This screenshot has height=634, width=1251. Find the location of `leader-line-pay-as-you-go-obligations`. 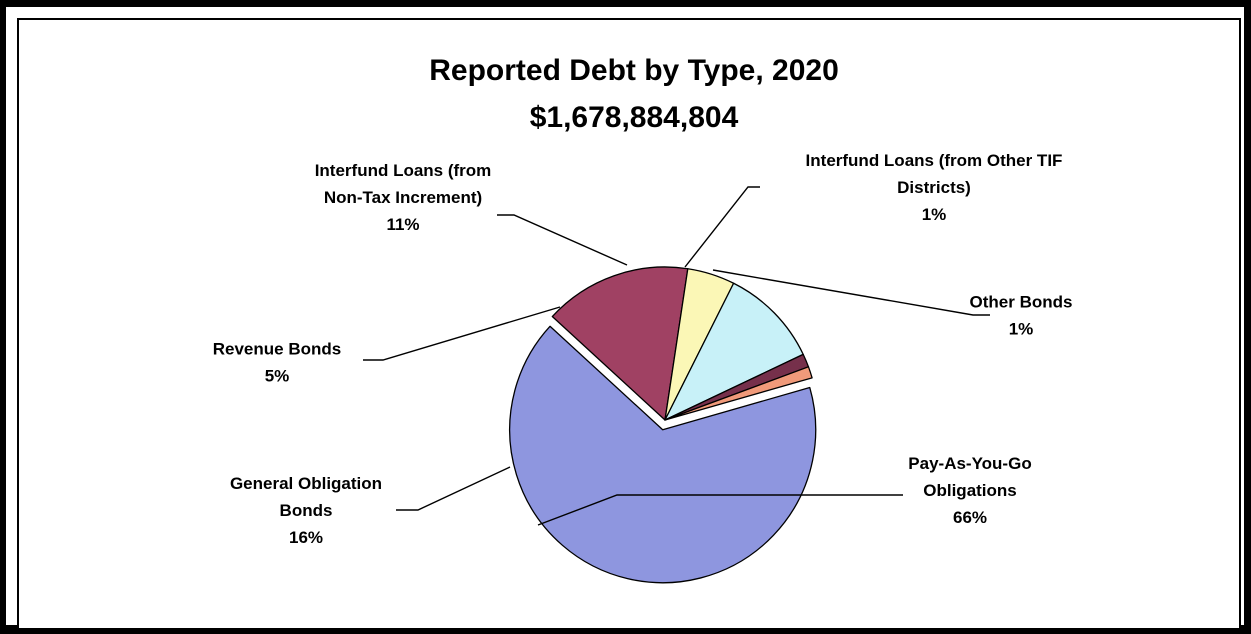

leader-line-pay-as-you-go-obligations is located at coordinates (720, 510).